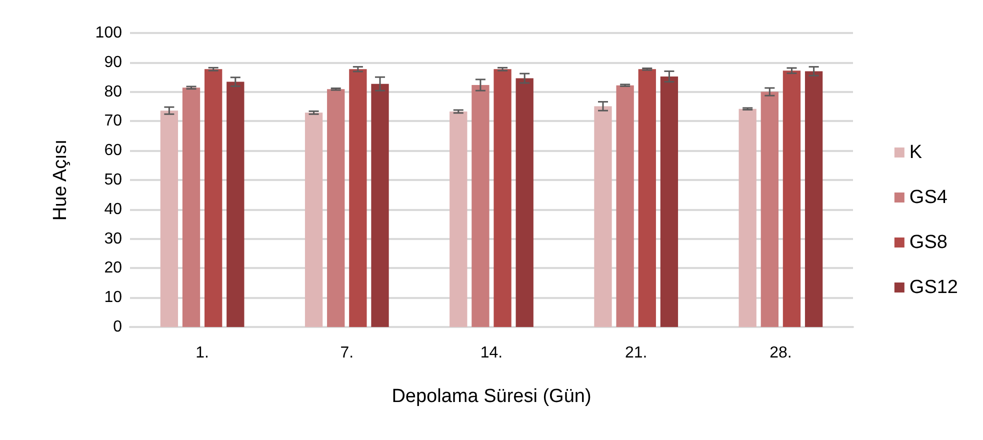  Describe the element at coordinates (113, 209) in the screenshot. I see `y-tick-label: 40` at that location.